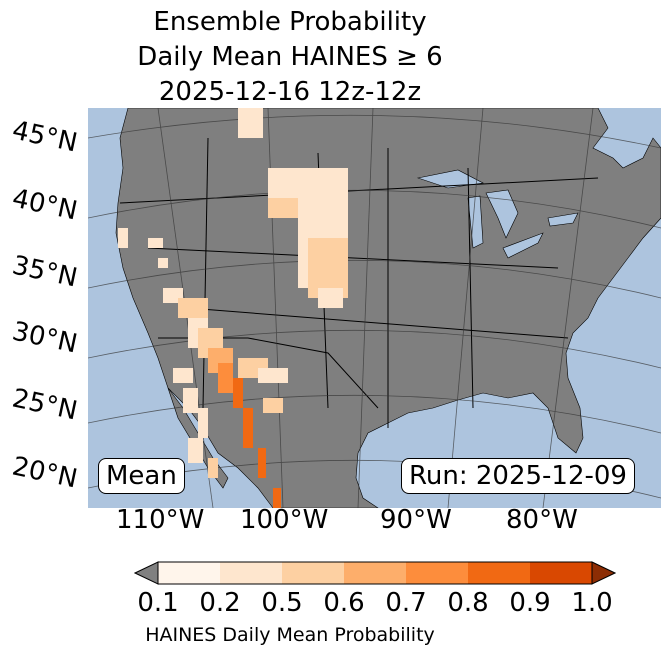  Describe the element at coordinates (344, 603) in the screenshot. I see `colorbar-tick: 0.6` at that location.